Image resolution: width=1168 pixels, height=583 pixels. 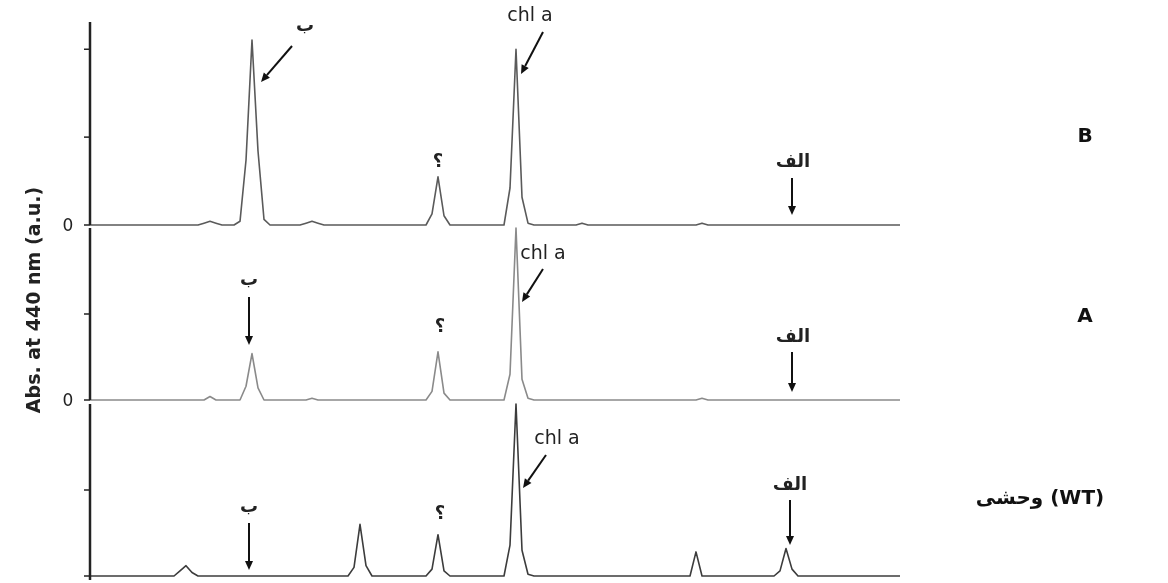 I want to click on text: A, so click(x=1085, y=315).